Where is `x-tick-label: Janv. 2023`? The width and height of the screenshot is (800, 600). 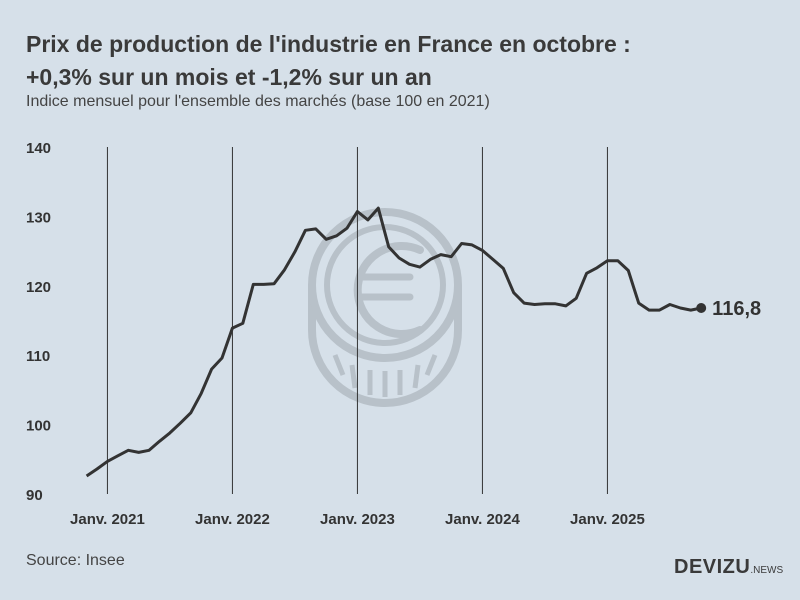 x-tick-label: Janv. 2023 is located at coordinates (357, 519).